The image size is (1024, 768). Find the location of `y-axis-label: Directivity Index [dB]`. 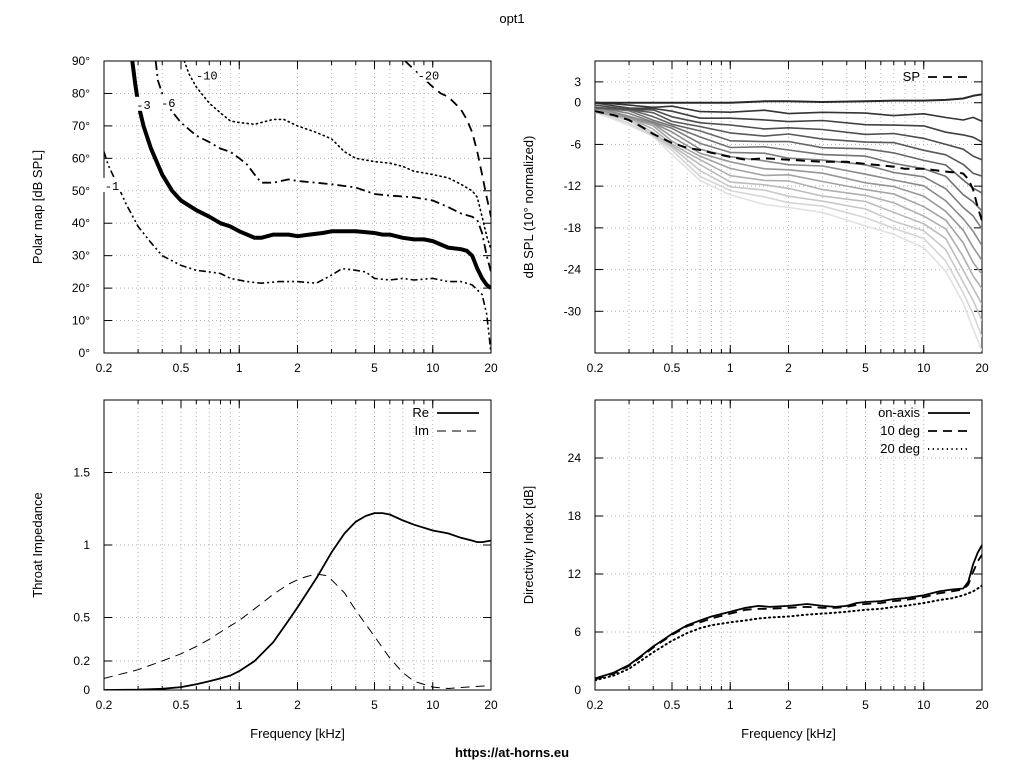

y-axis-label: Directivity Index [dB] is located at coordinates (528, 545).